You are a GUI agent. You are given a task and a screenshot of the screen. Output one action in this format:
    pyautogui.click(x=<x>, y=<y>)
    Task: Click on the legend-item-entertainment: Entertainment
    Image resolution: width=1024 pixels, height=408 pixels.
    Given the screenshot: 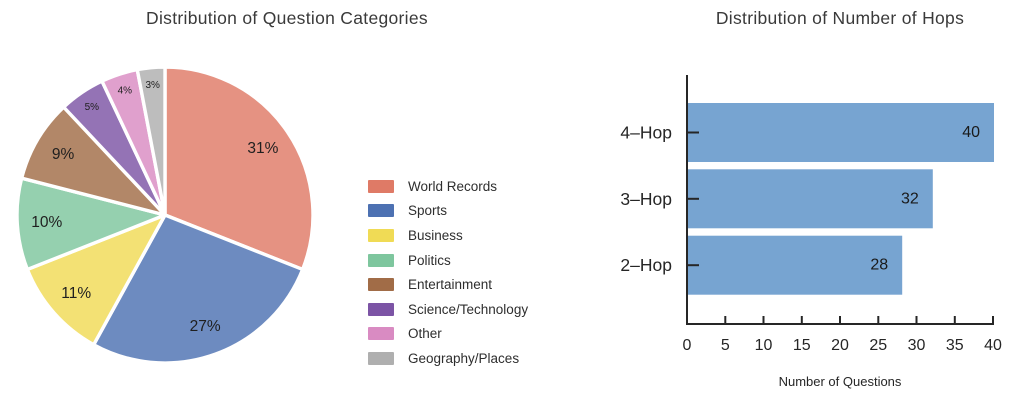 What is the action you would take?
    pyautogui.click(x=448, y=284)
    